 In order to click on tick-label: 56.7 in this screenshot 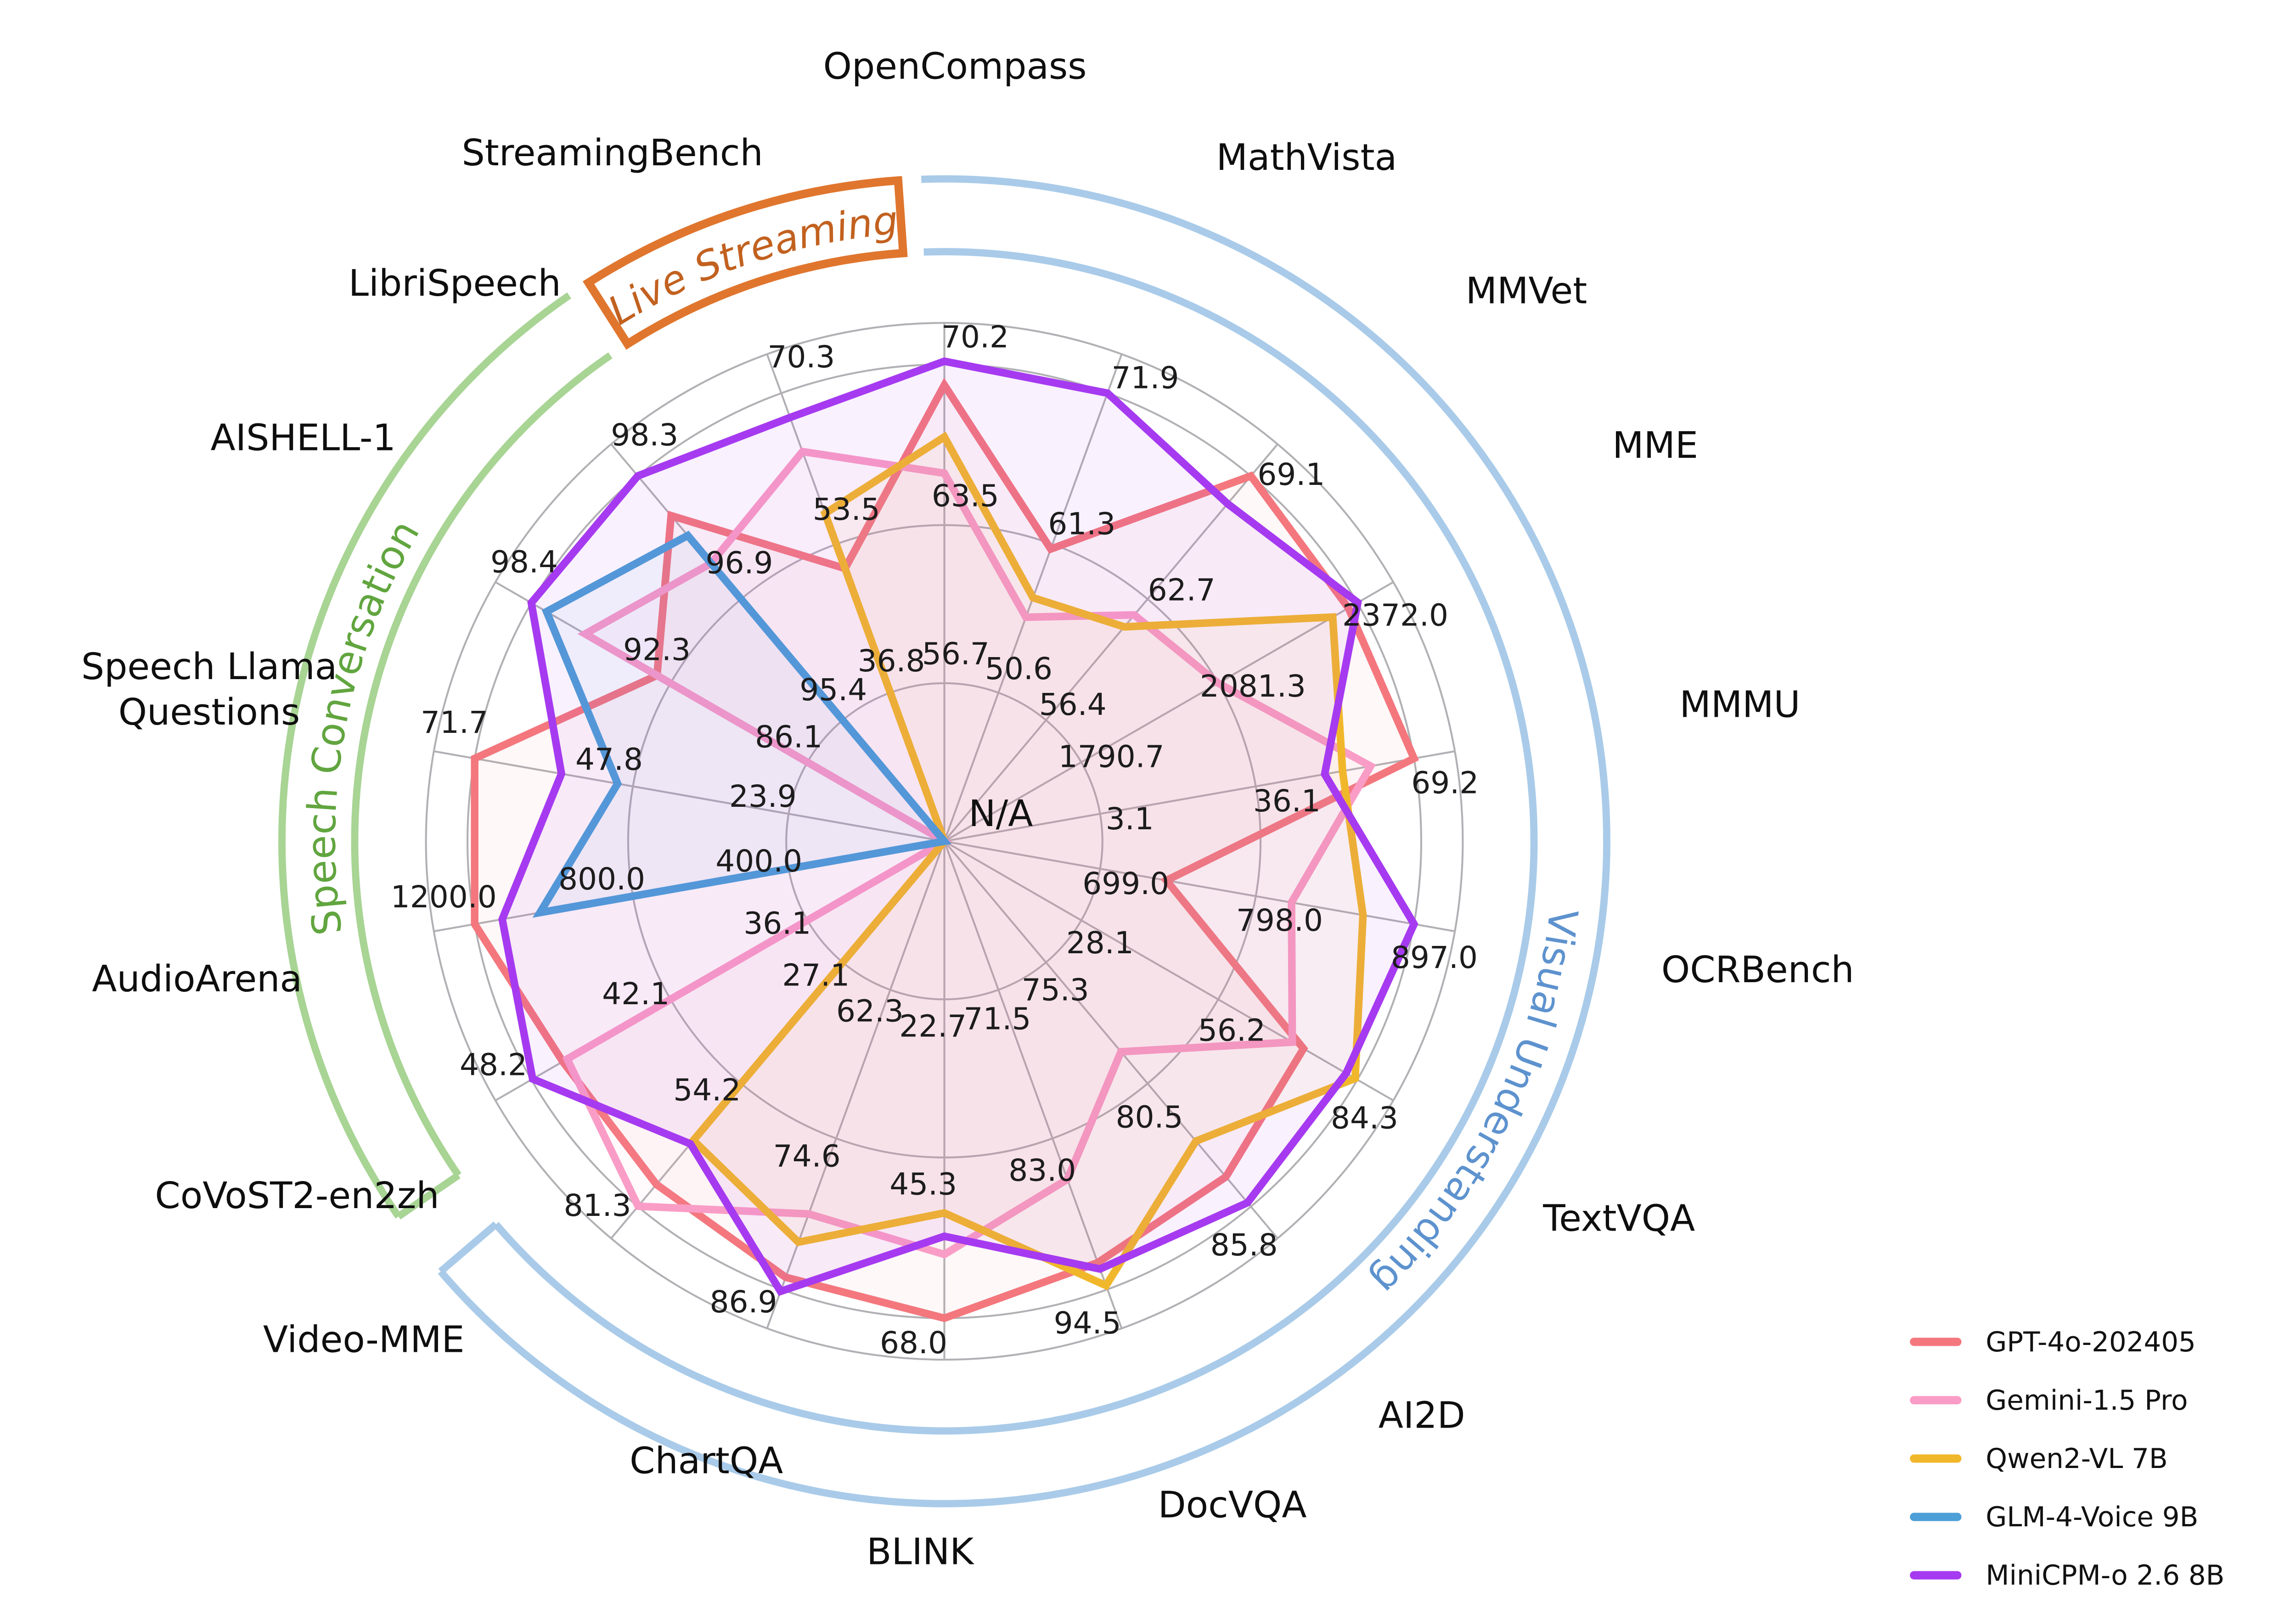, I will do `click(956, 653)`.